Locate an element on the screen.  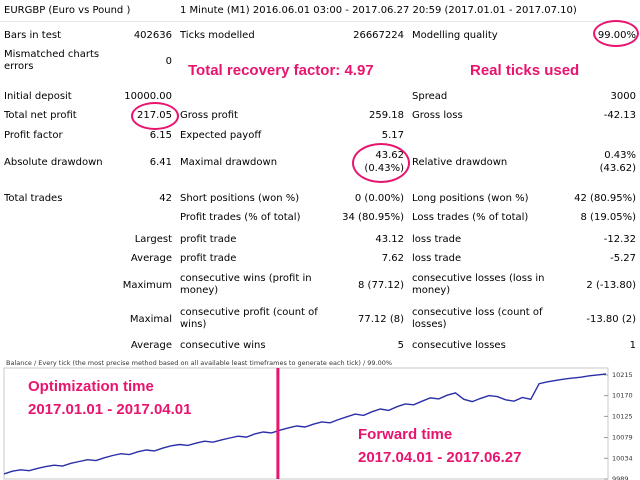
absolute-drawdown-label: Absolute drawdown is located at coordinates (53, 162).